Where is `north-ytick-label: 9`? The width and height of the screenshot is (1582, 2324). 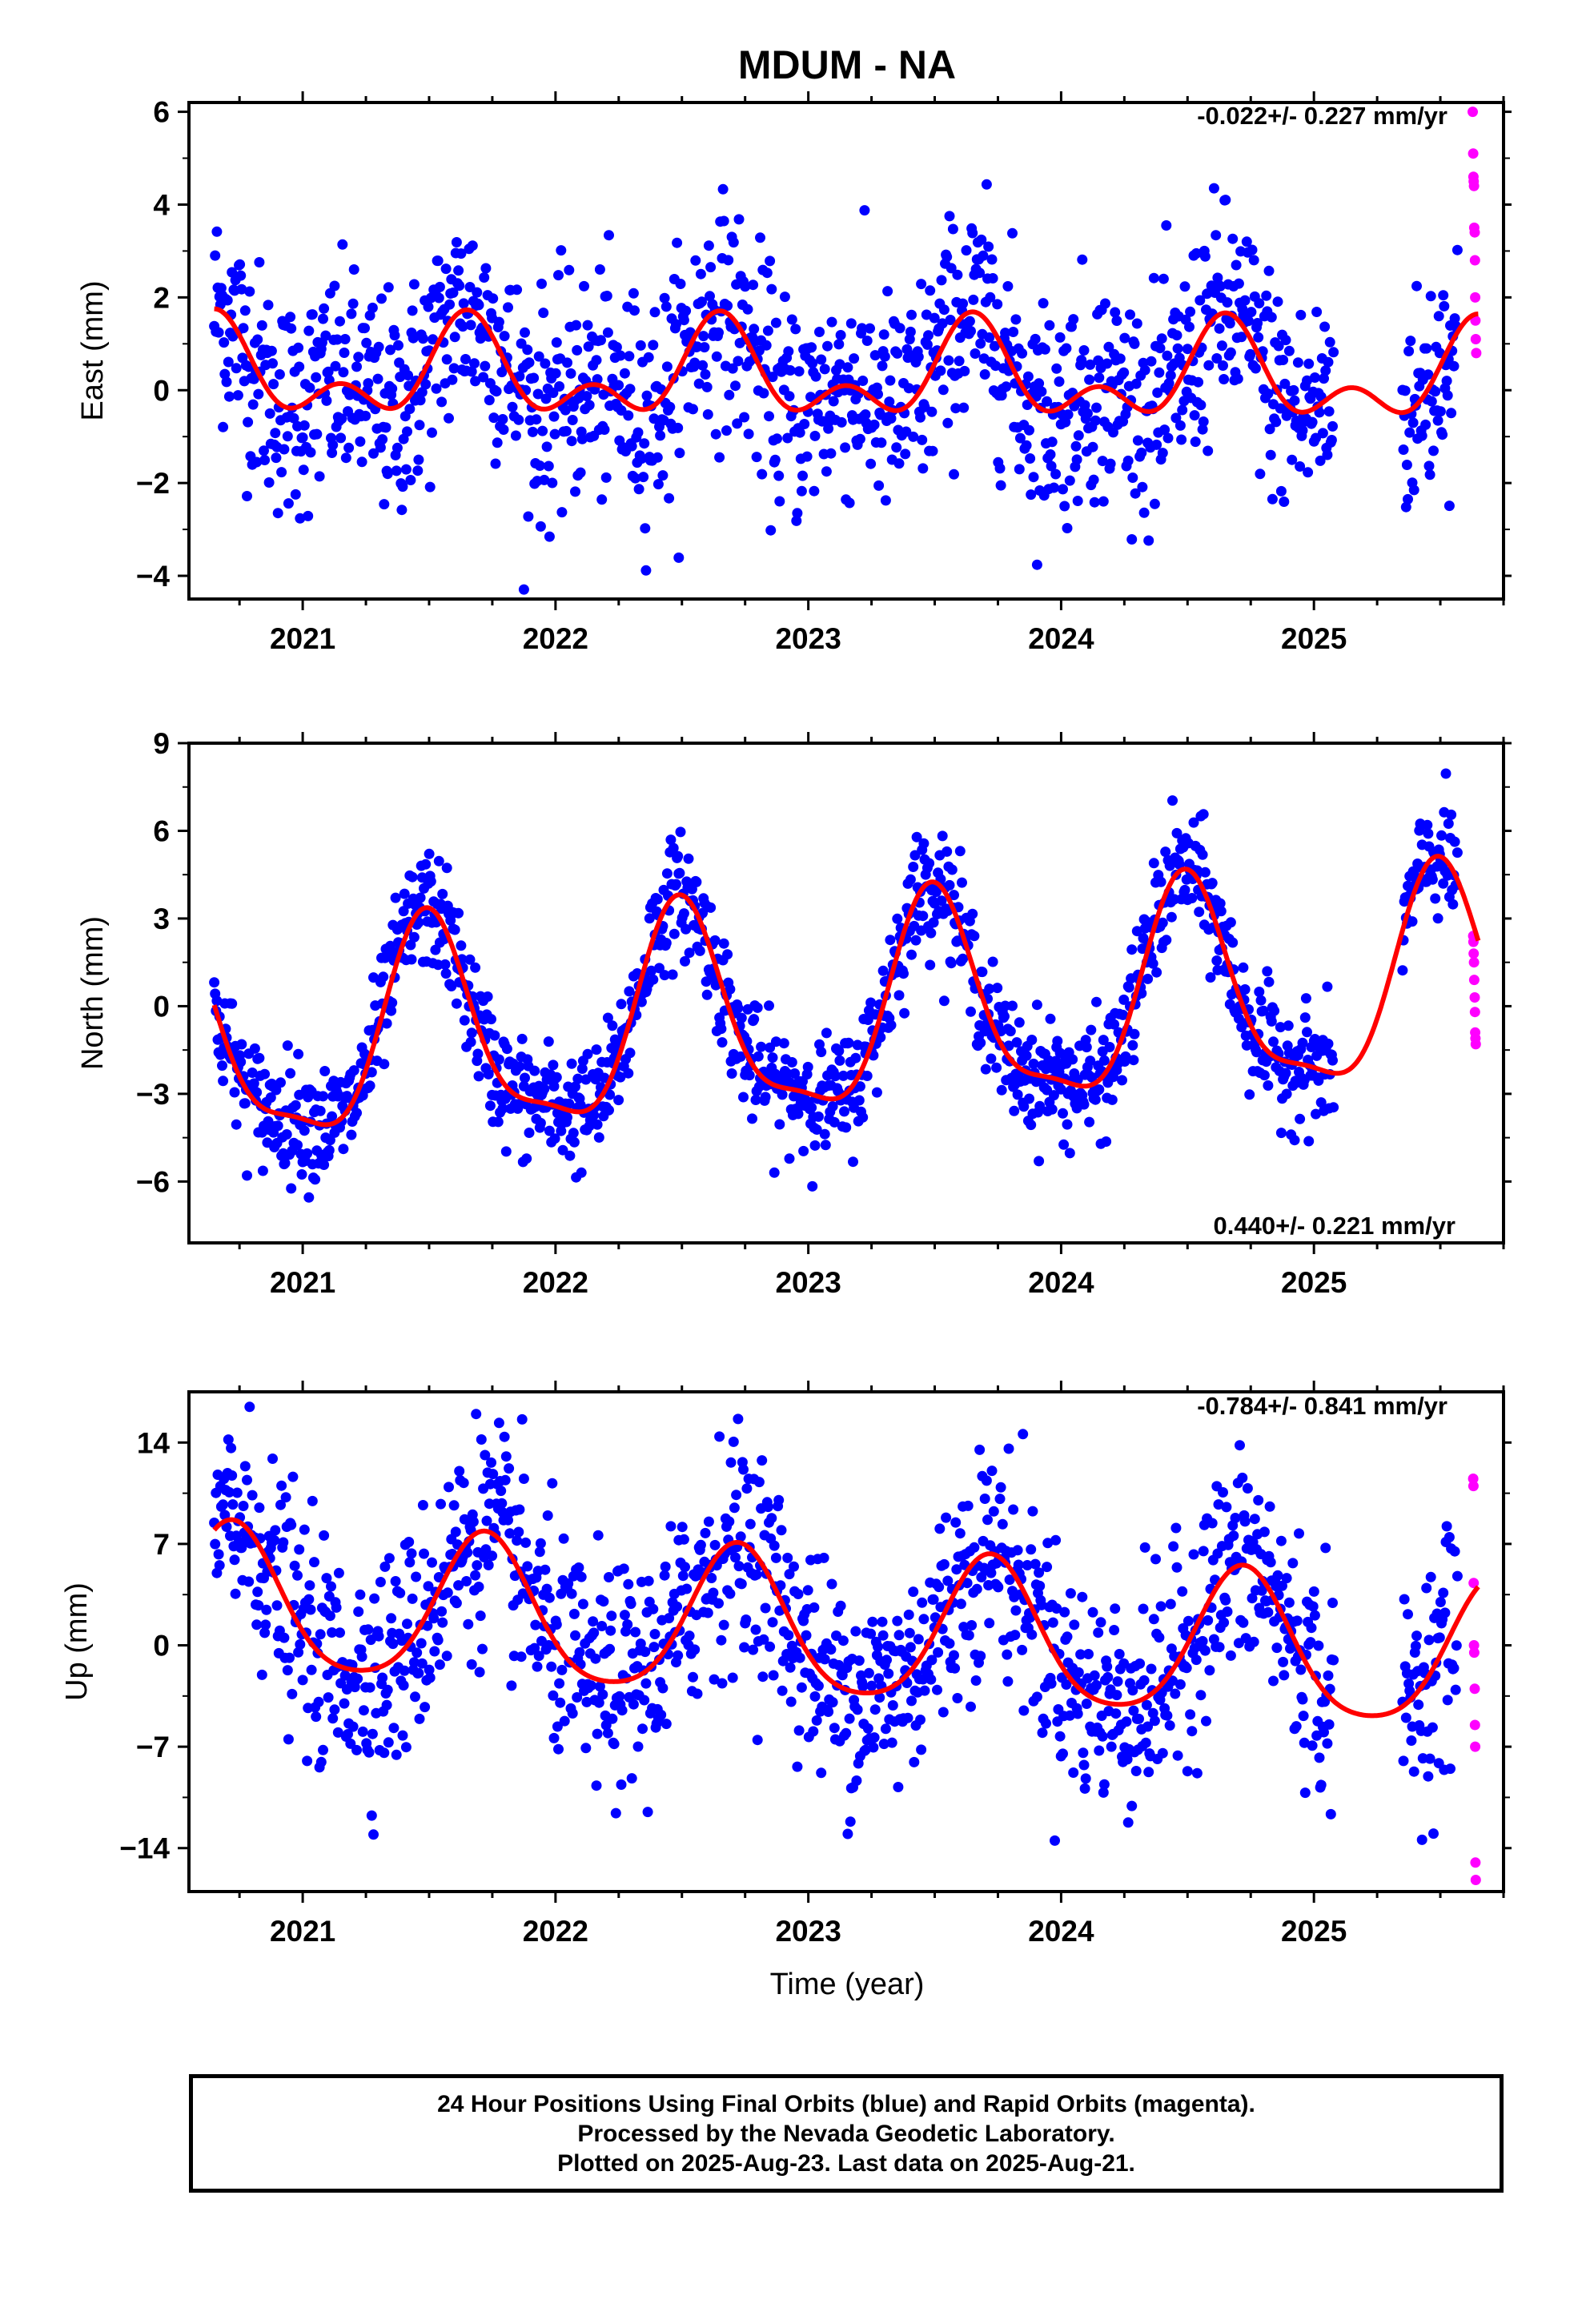 north-ytick-label: 9 is located at coordinates (161, 743).